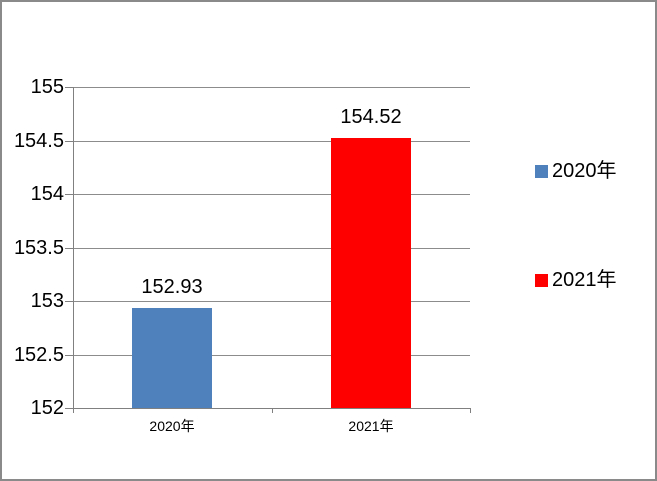 The width and height of the screenshot is (657, 481). Describe the element at coordinates (371, 117) in the screenshot. I see `data-label: 154.52` at that location.